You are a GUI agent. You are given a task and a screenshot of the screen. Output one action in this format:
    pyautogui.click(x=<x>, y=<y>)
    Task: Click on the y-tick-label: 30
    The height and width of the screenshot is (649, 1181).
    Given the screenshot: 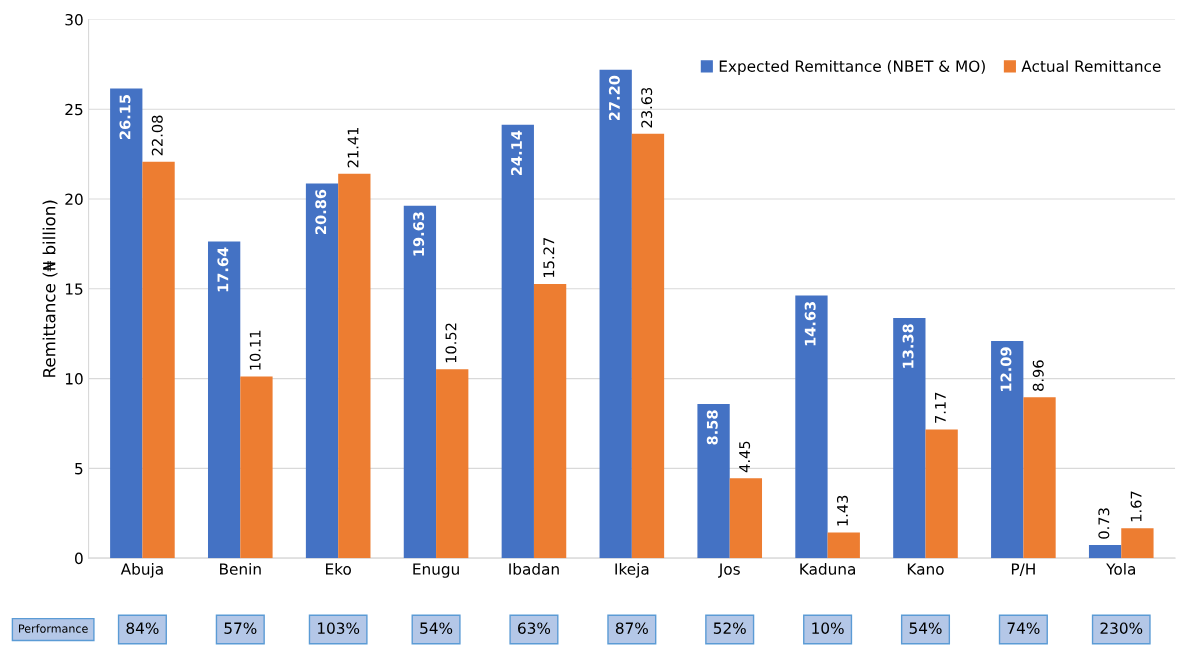 What is the action you would take?
    pyautogui.click(x=74, y=19)
    